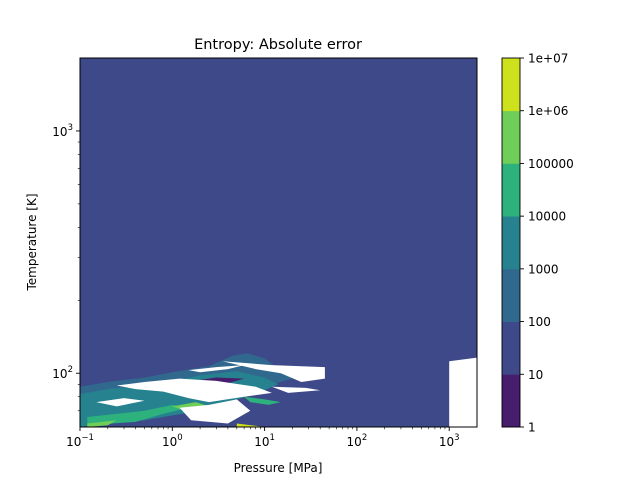 Image resolution: width=640 pixels, height=480 pixels. Describe the element at coordinates (537, 243) in the screenshot. I see `colorbar: 1 10 100 1000 10000 100000 1e+06 1e+07` at that location.